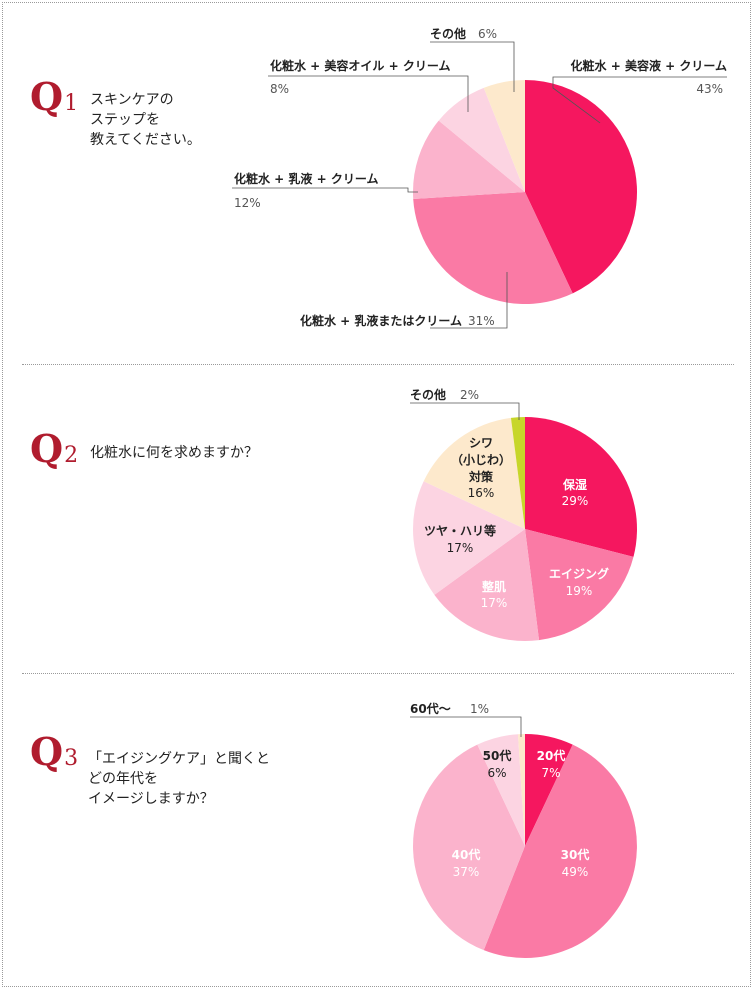 The height and width of the screenshot is (991, 755). I want to click on q1-text-line: ステップを, so click(125, 120).